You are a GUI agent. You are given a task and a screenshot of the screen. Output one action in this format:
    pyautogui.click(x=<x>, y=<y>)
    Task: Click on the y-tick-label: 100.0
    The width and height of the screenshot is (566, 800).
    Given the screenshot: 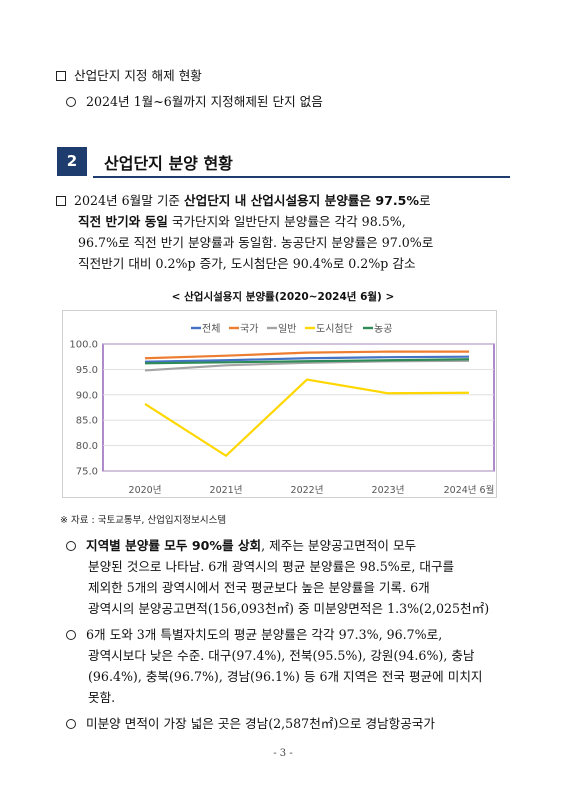 What is the action you would take?
    pyautogui.click(x=83, y=345)
    